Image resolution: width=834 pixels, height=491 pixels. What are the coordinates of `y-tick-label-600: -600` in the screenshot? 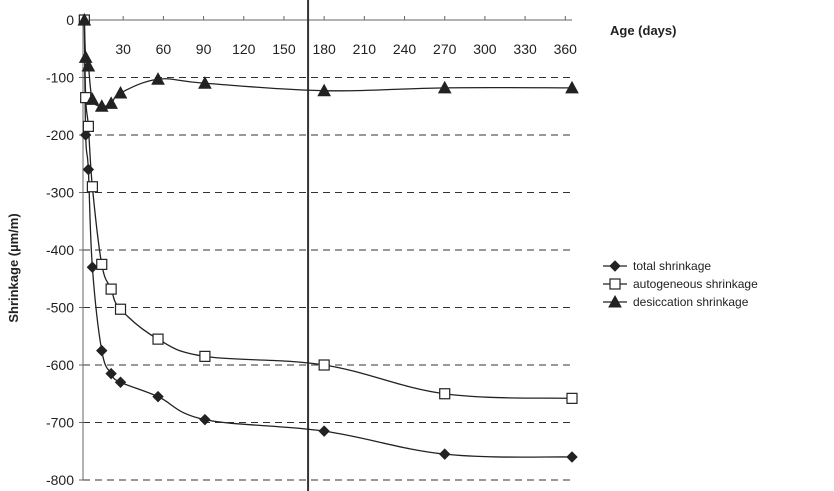 It's located at (60, 365).